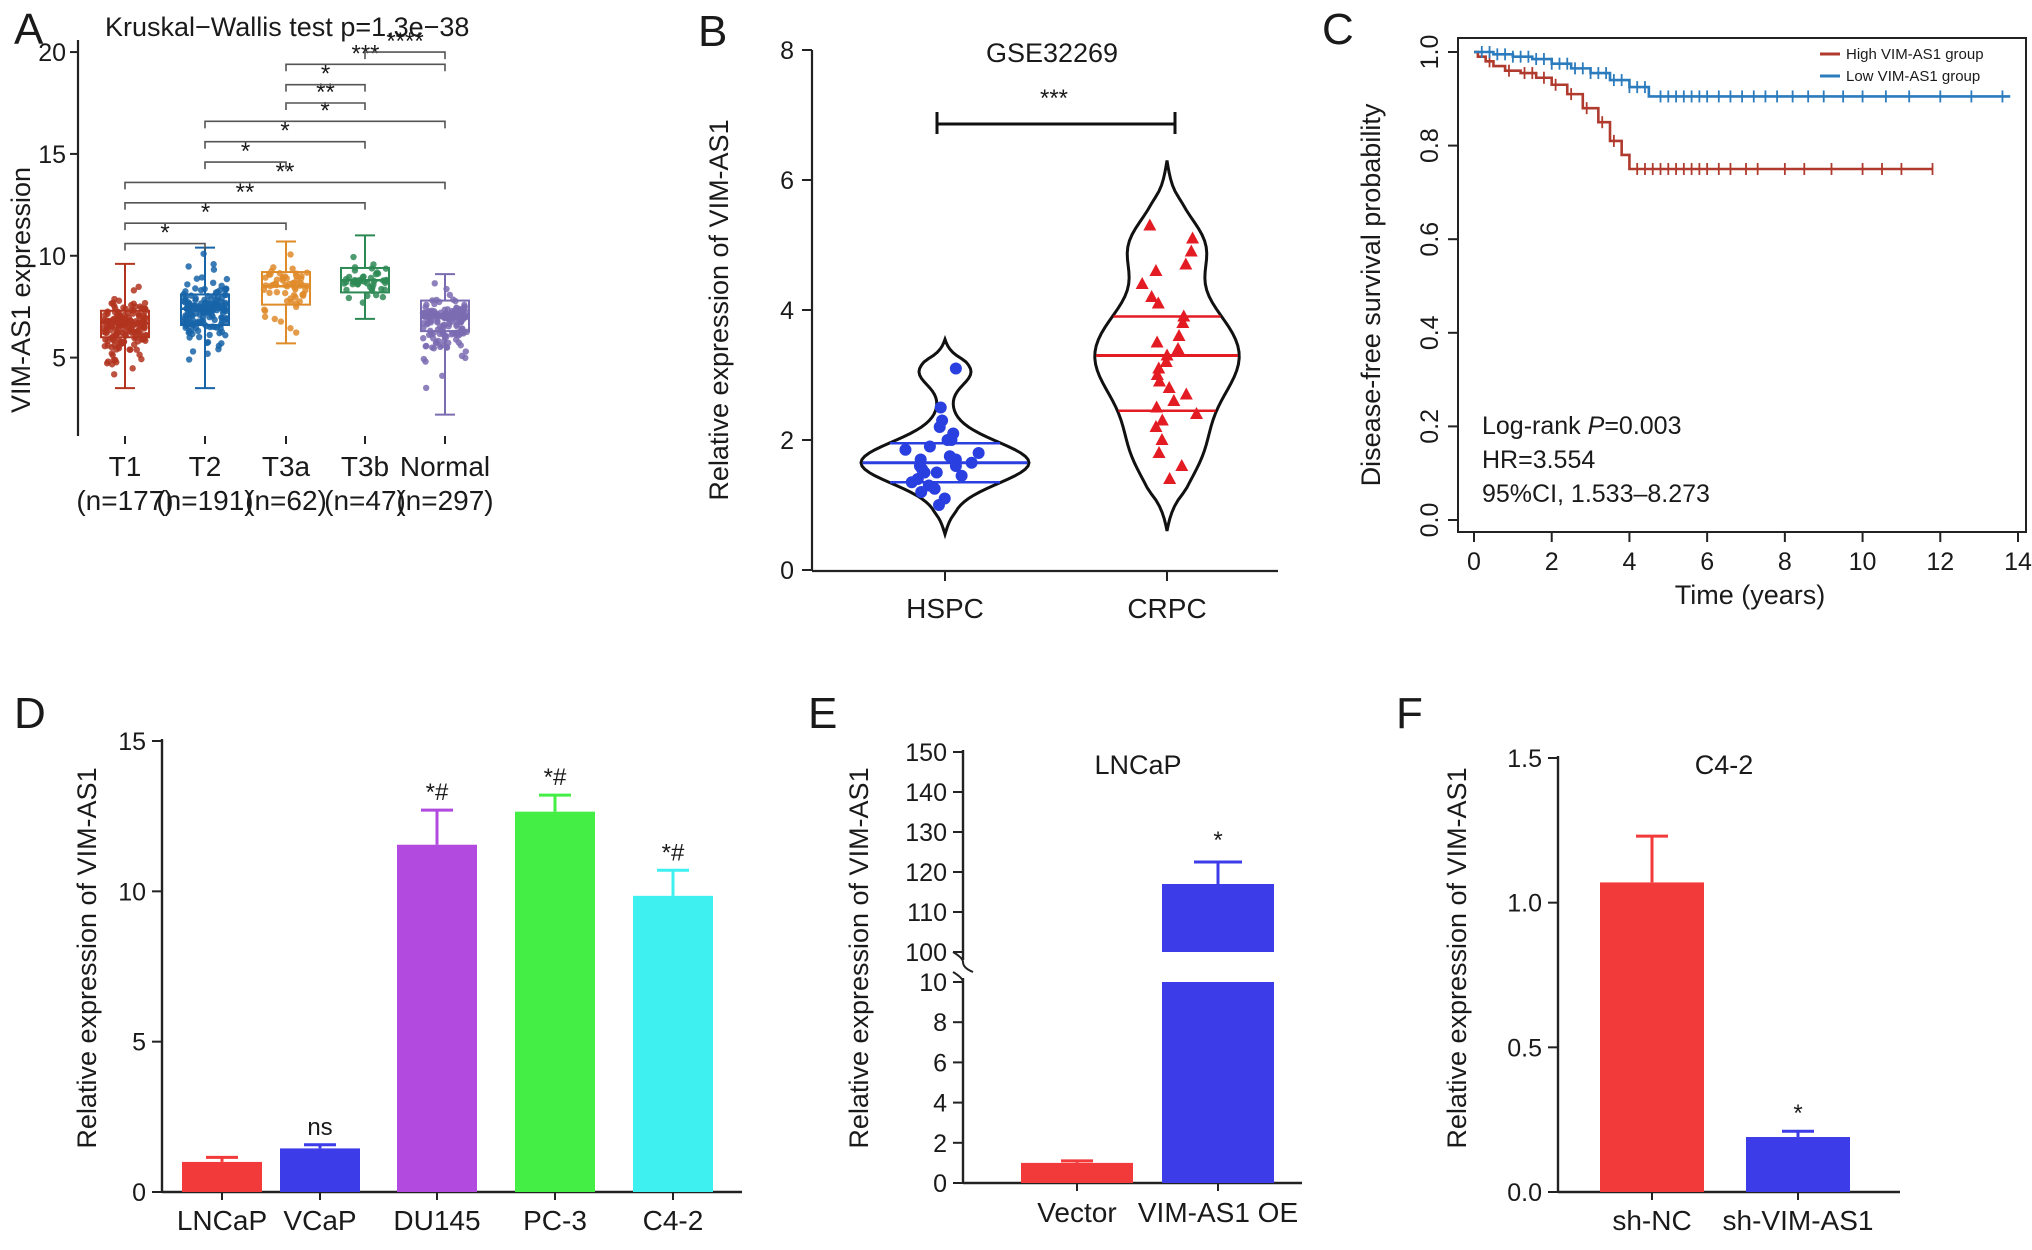  What do you see at coordinates (787, 311) in the screenshot?
I see `b-y-tick-label: 4` at bounding box center [787, 311].